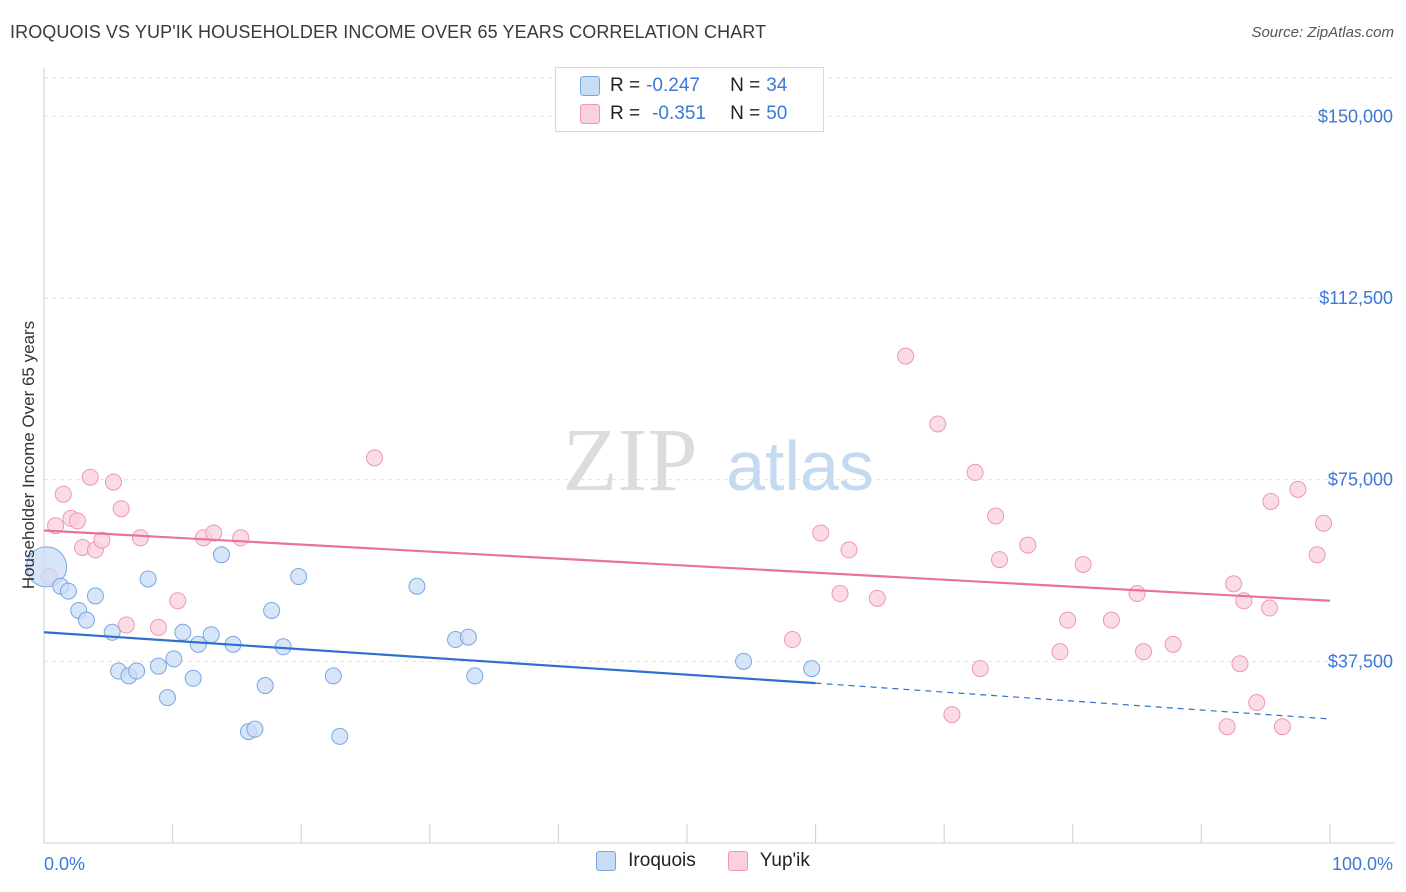  What do you see at coordinates (784, 860) in the screenshot?
I see `yupik-legend-label: Yup'ik` at bounding box center [784, 860].